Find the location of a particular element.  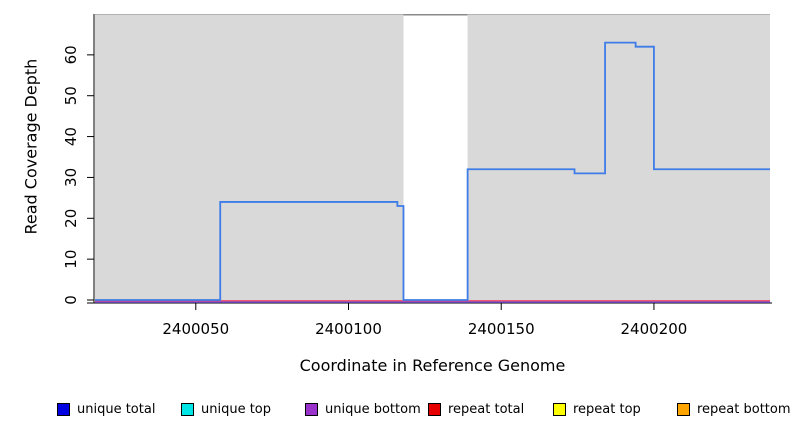

legend-item-unique-total: unique total is located at coordinates (106, 409).